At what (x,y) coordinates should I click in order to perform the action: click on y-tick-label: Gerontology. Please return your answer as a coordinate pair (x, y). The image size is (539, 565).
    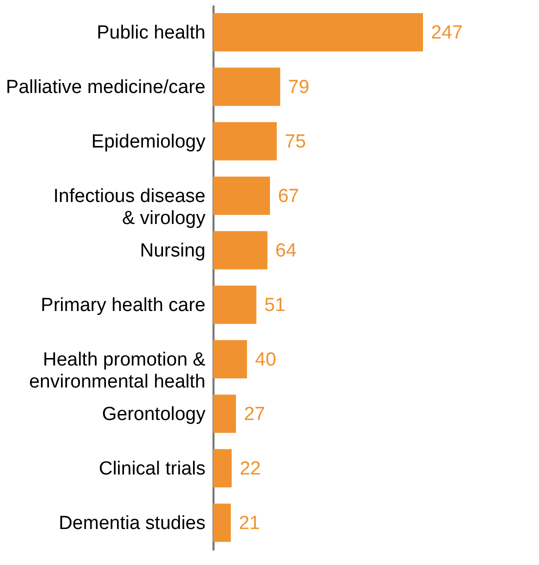
    Looking at the image, I should click on (154, 414).